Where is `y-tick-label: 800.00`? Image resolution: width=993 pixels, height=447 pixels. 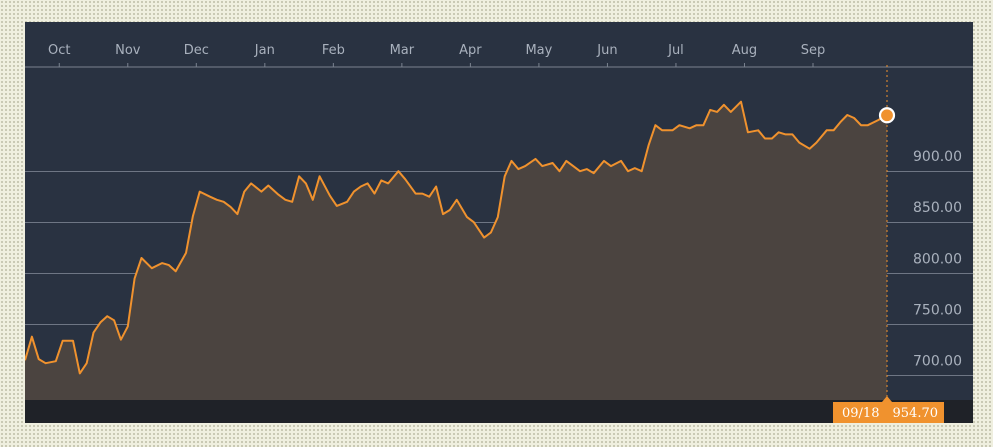
y-tick-label: 800.00 is located at coordinates (937, 259).